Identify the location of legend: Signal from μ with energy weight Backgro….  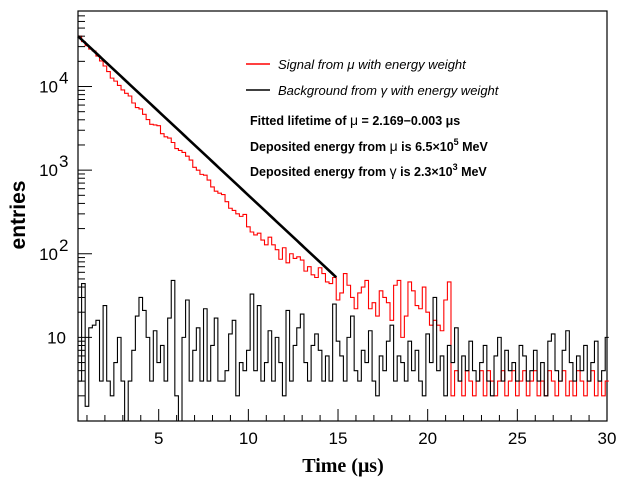
(373, 77).